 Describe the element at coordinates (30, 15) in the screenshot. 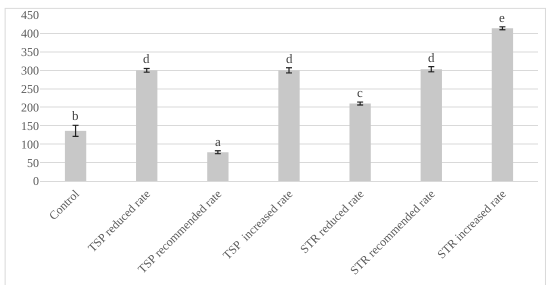

I see `y-tick-label: 450` at that location.